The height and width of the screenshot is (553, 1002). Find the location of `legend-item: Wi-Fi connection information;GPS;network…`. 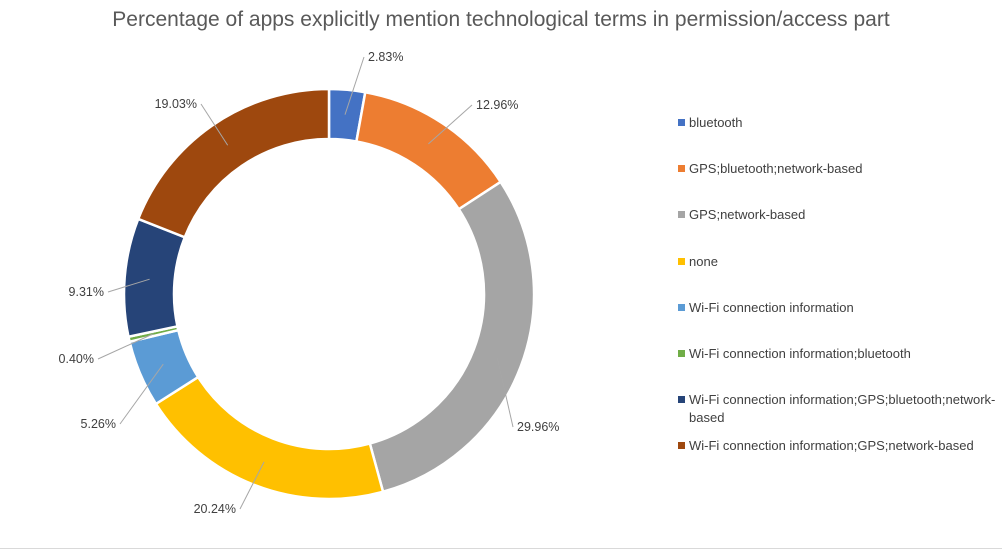

legend-item: Wi-Fi connection information;GPS;network… is located at coordinates (838, 446).